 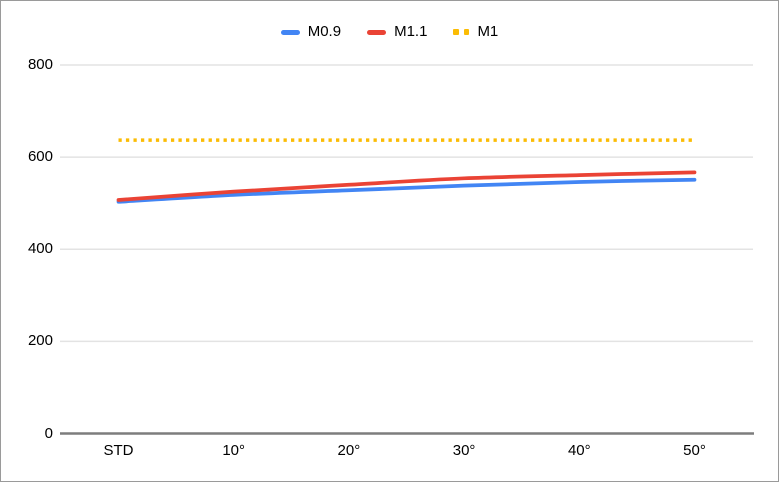 What do you see at coordinates (579, 450) in the screenshot?
I see `x-tick-label: 40°` at bounding box center [579, 450].